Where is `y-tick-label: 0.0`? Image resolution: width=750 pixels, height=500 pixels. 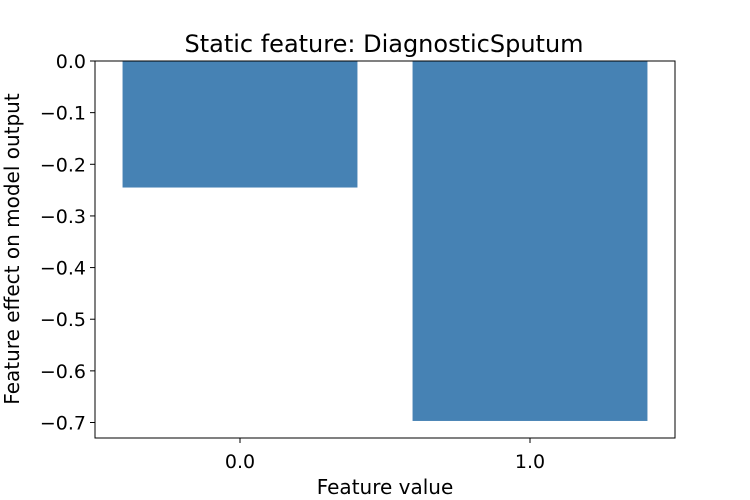
y-tick-label: 0.0 is located at coordinates (71, 62).